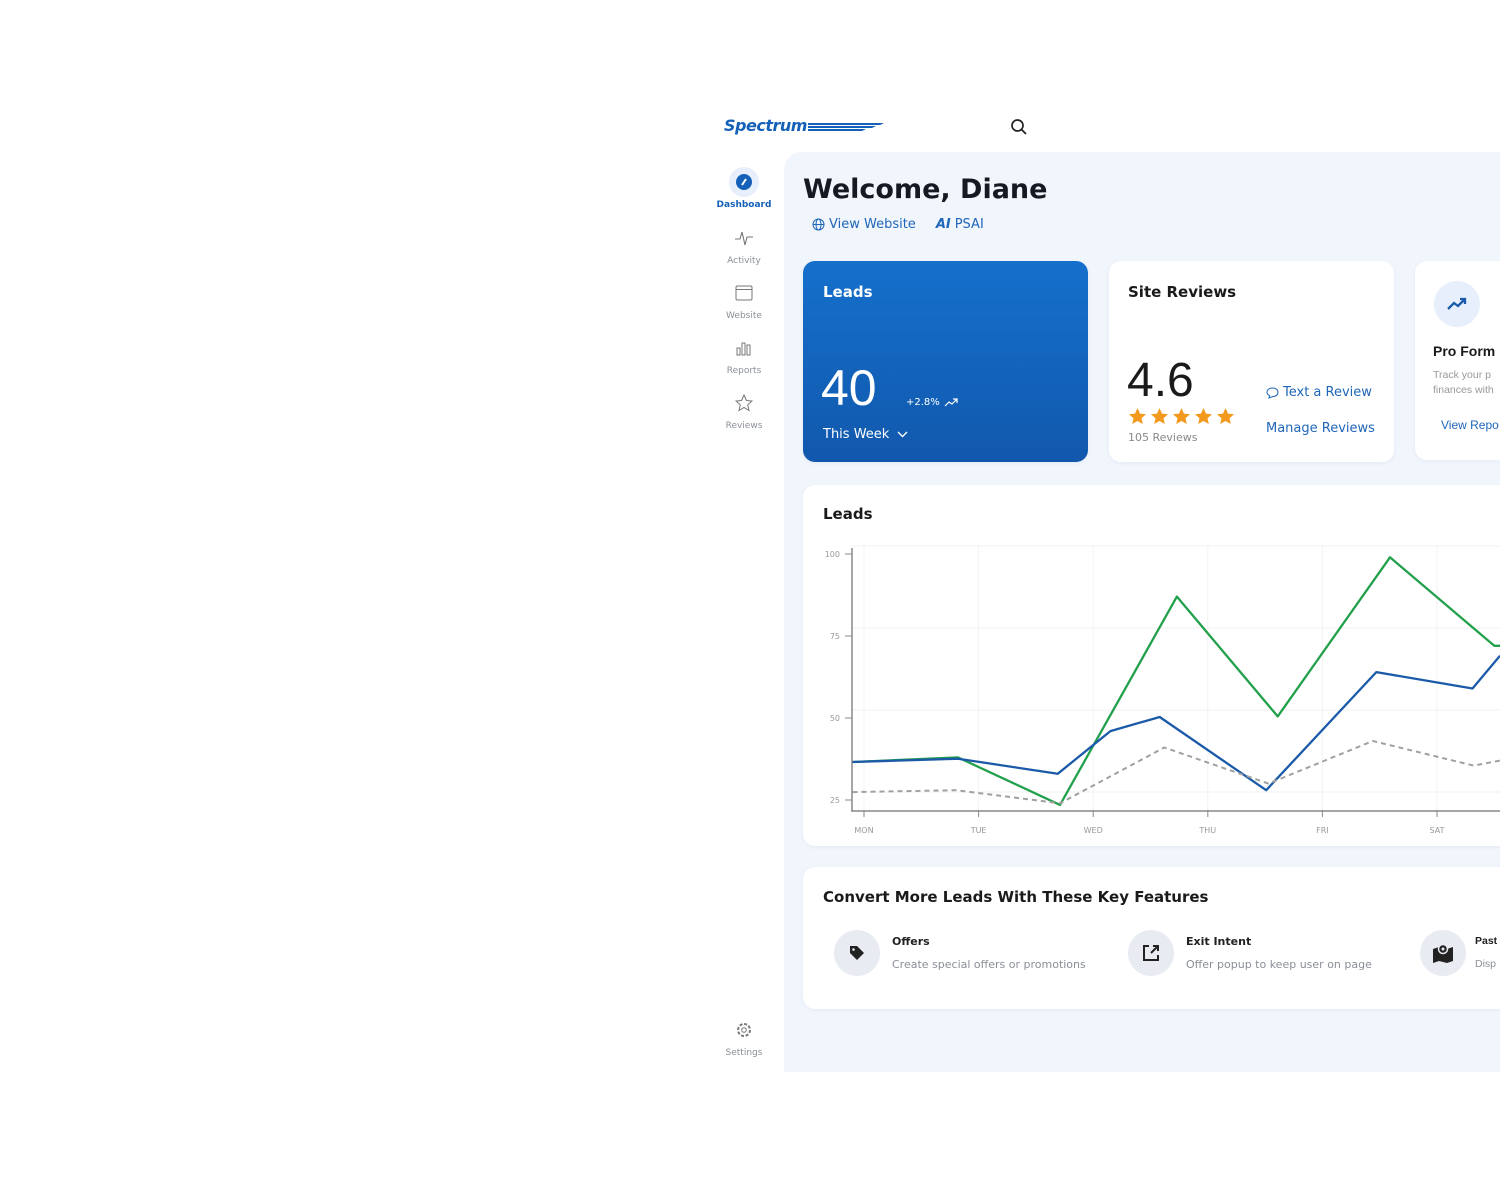  I want to click on sidebar-item-settings: Settings, so click(744, 1036).